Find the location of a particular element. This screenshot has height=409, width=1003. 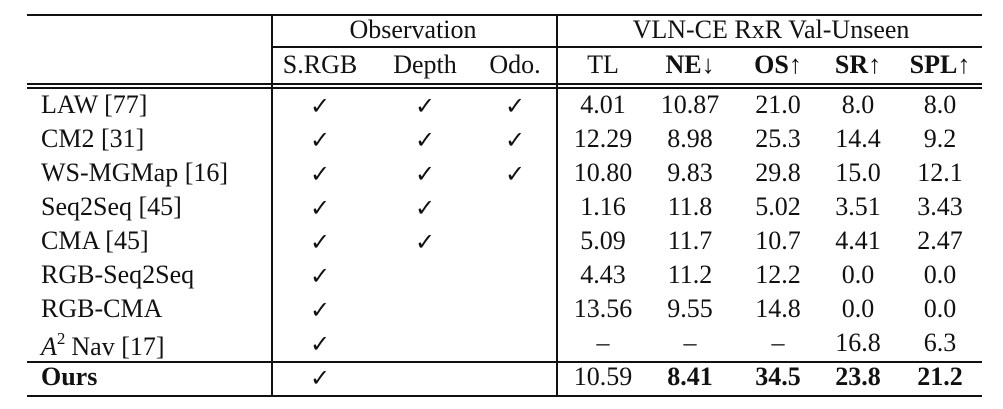

col-spl: SPL↑ is located at coordinates (940, 65).